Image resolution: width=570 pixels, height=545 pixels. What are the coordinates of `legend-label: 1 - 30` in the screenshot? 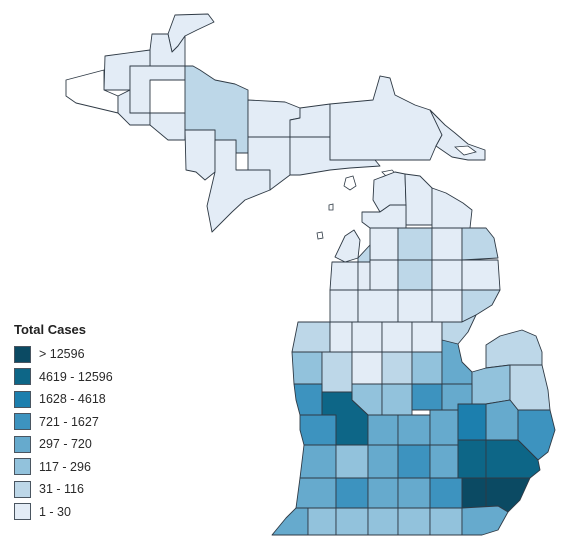 It's located at (55, 511).